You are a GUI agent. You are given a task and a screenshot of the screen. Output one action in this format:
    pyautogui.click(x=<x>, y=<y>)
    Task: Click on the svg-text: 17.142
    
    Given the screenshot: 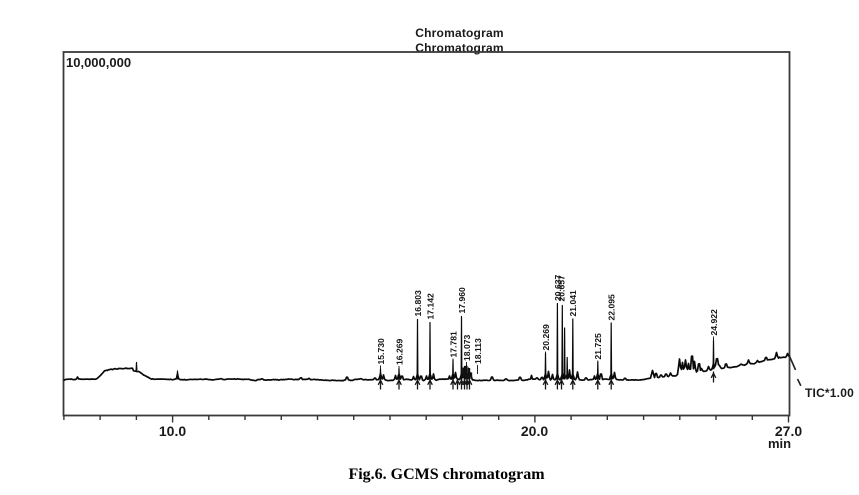 What is the action you would take?
    pyautogui.click(x=430, y=306)
    